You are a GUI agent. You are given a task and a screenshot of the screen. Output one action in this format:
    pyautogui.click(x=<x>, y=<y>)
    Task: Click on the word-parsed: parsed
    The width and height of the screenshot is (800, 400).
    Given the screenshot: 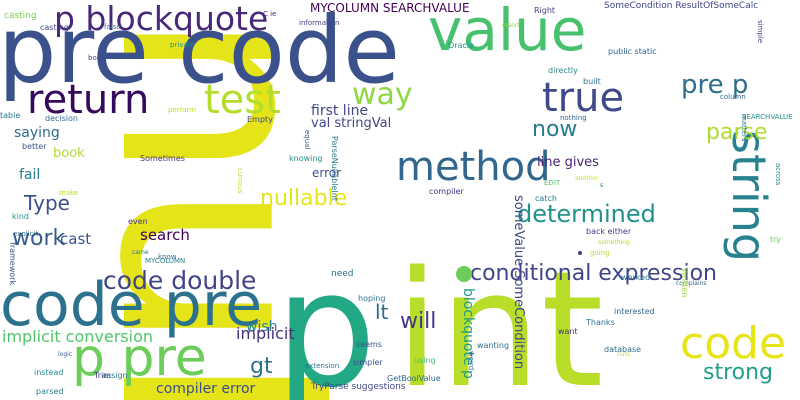 What is the action you would take?
    pyautogui.click(x=50, y=391)
    